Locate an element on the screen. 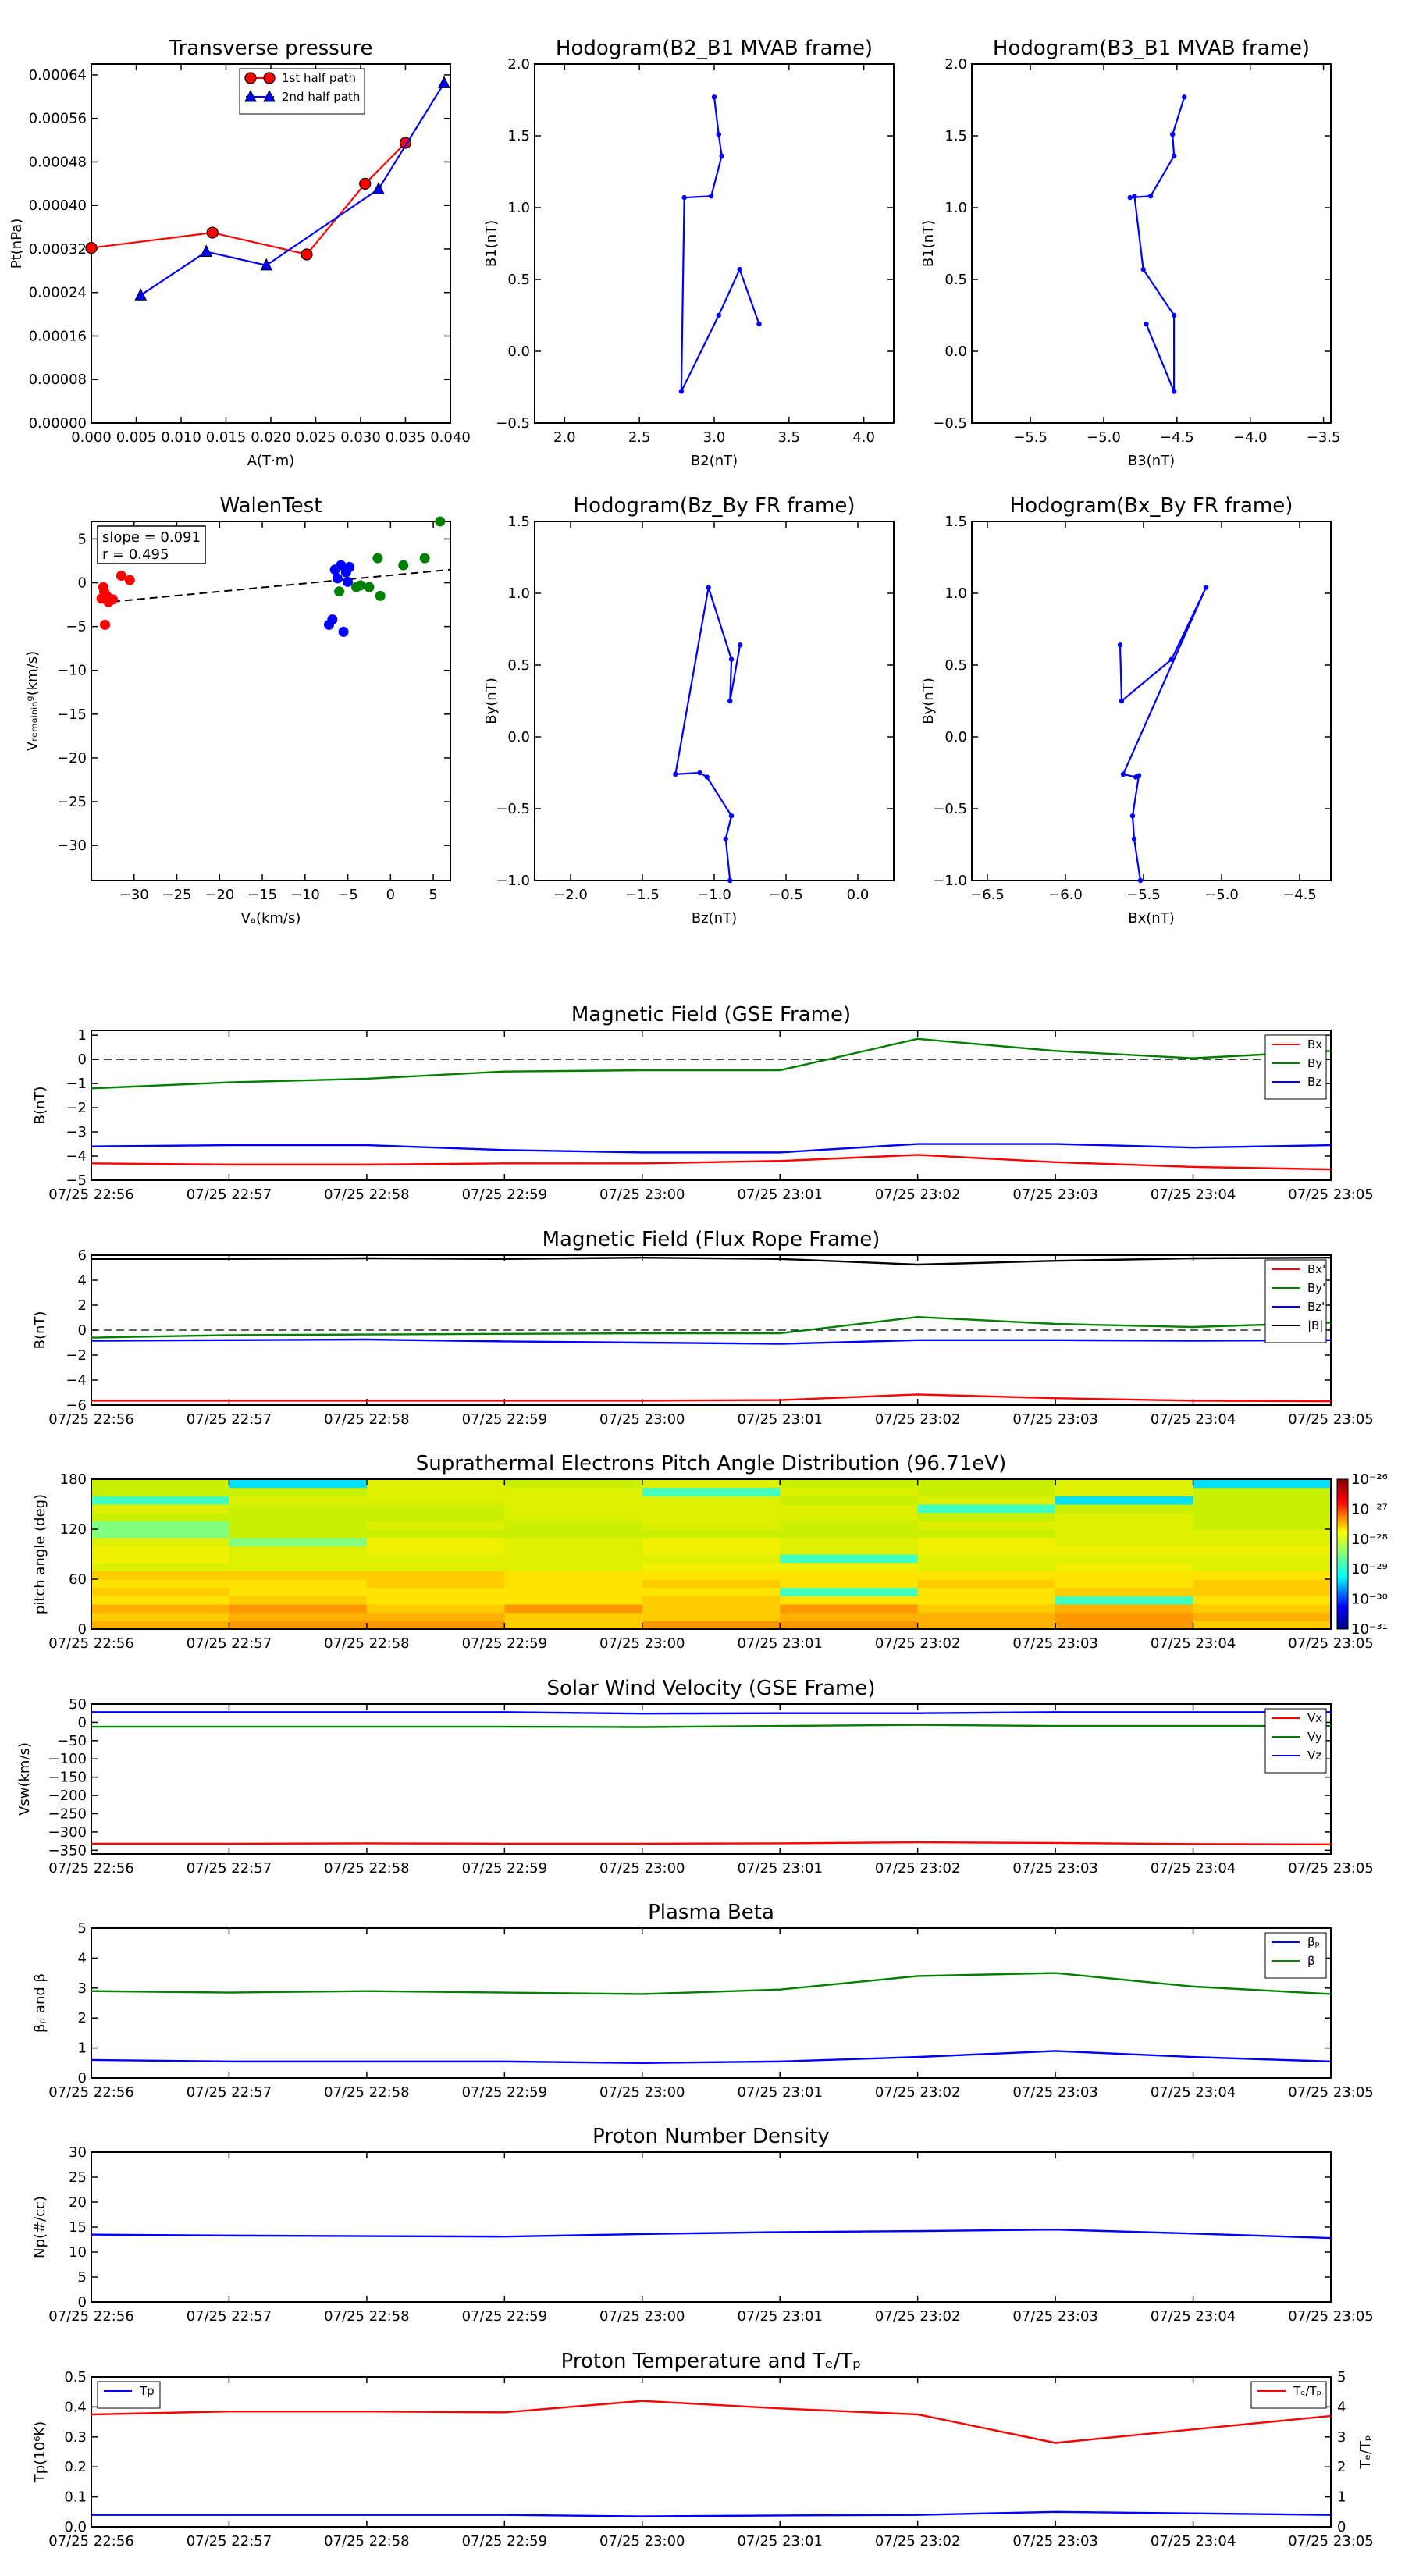  tp-xtick-label: 0.020 is located at coordinates (271, 437).